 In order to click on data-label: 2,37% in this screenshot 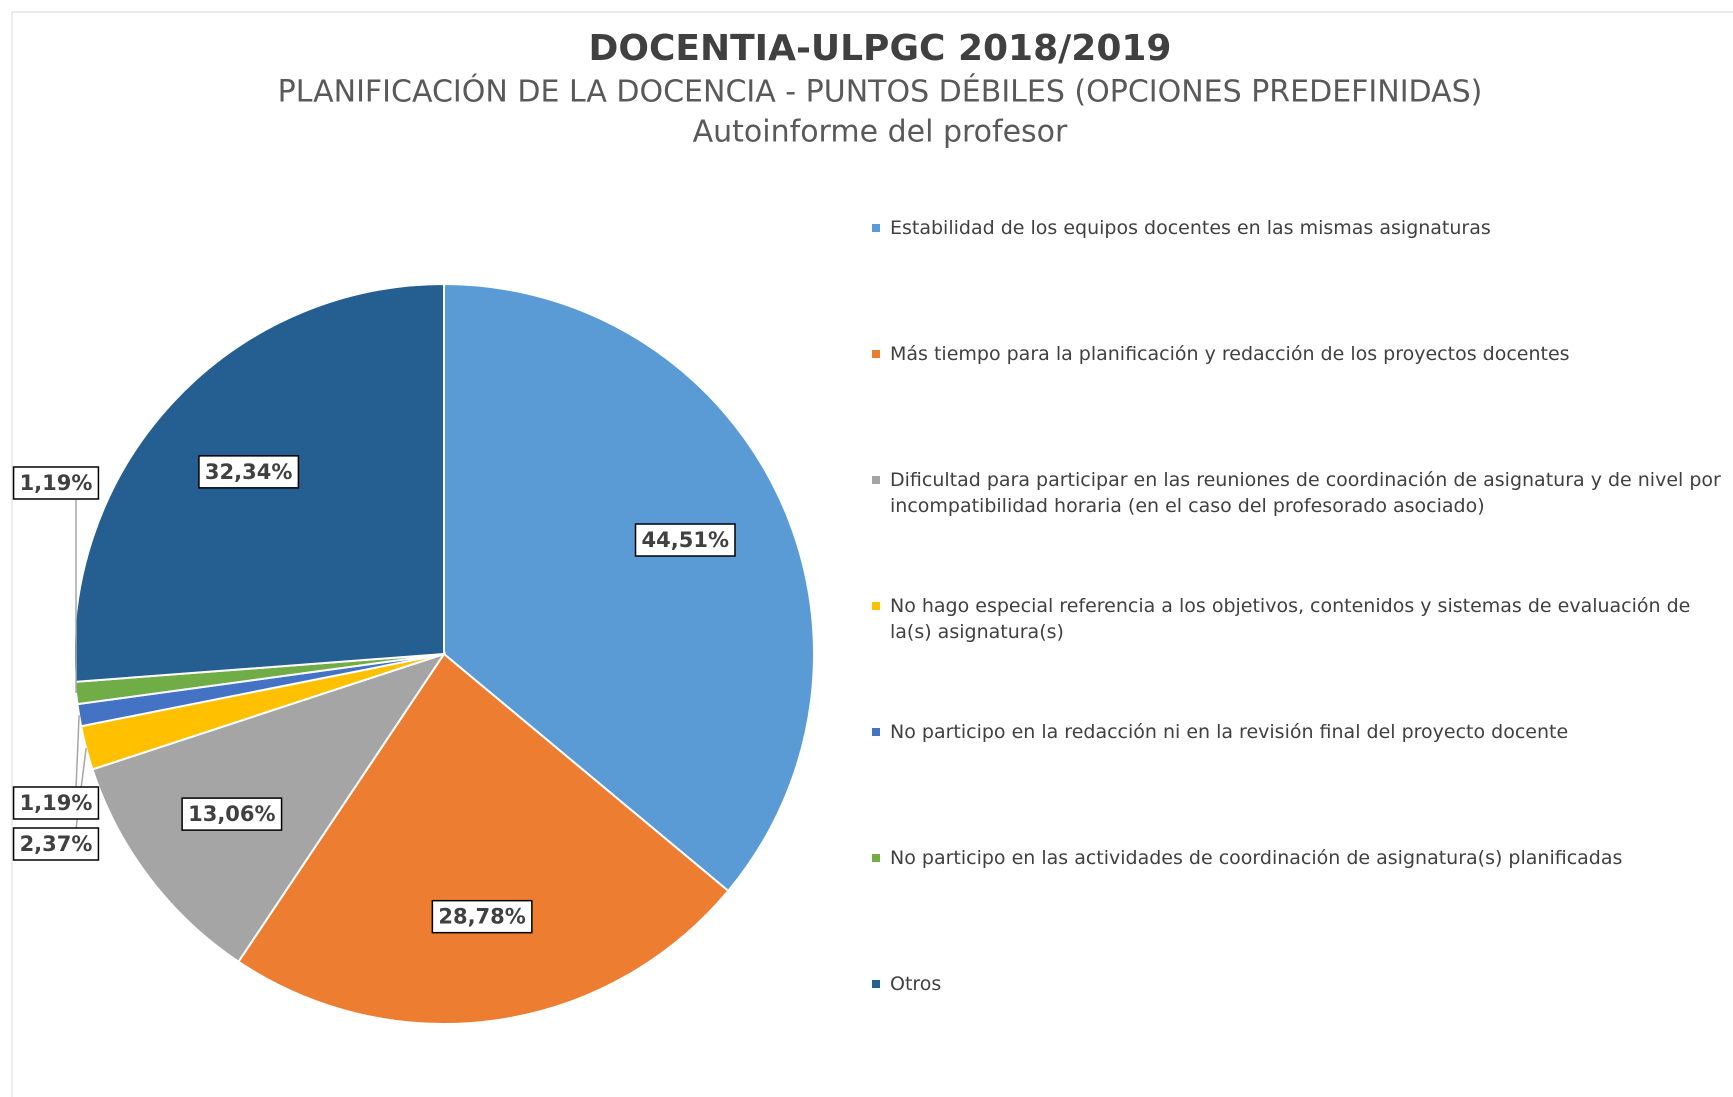, I will do `click(56, 844)`.